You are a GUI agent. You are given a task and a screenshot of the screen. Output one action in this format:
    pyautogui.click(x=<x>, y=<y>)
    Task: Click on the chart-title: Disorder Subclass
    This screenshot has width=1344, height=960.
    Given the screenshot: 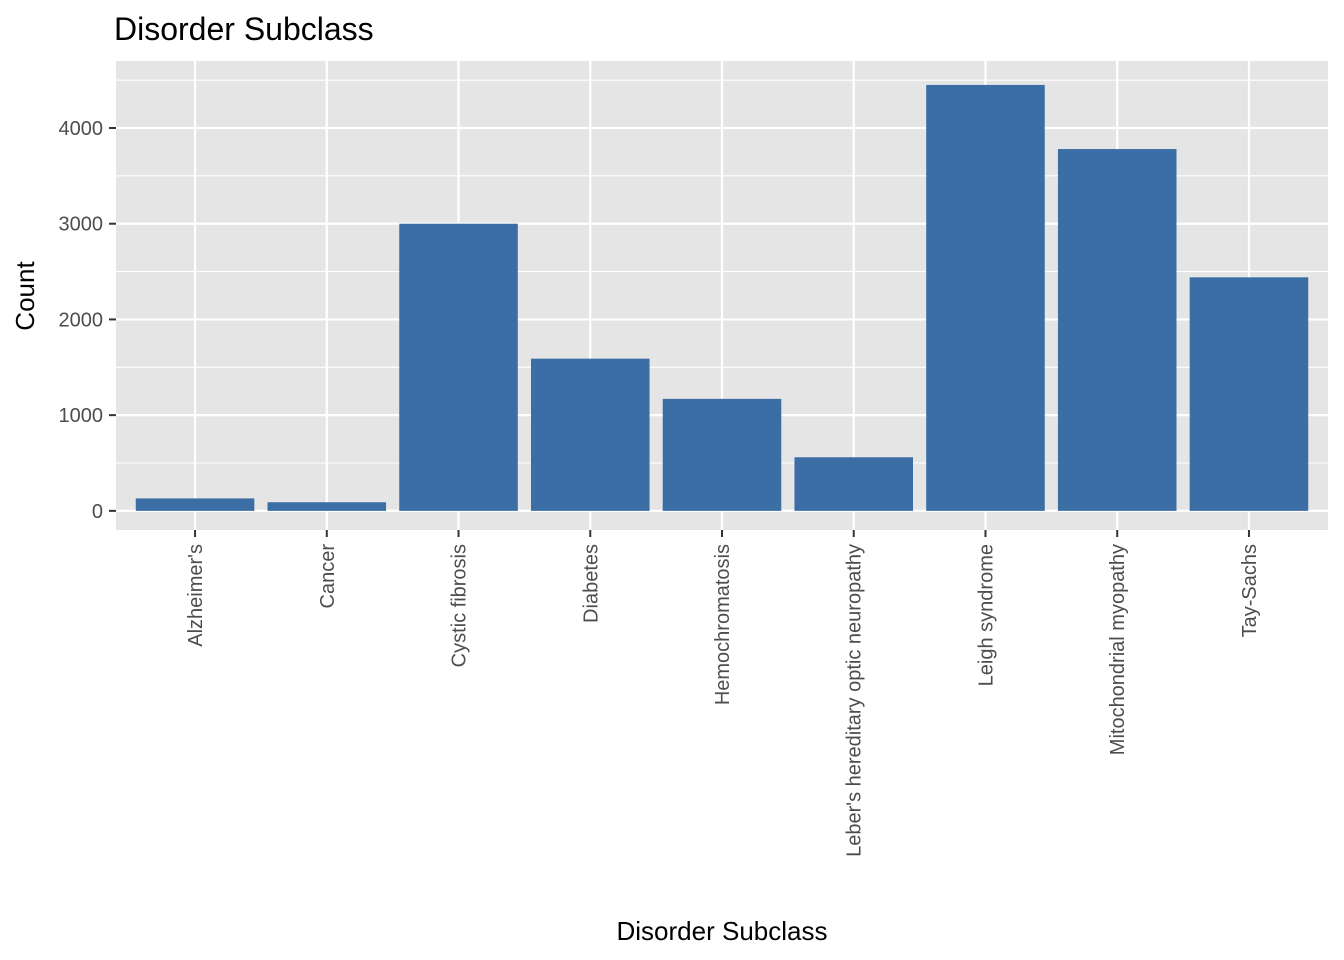 What is the action you would take?
    pyautogui.click(x=244, y=29)
    